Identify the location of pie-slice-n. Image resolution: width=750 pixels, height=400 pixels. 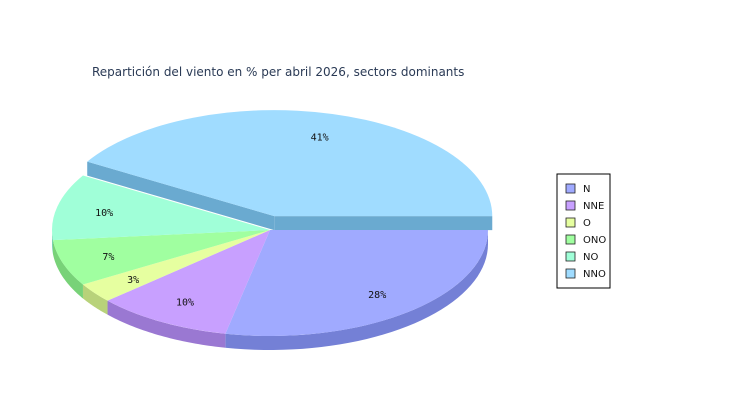
(356, 283).